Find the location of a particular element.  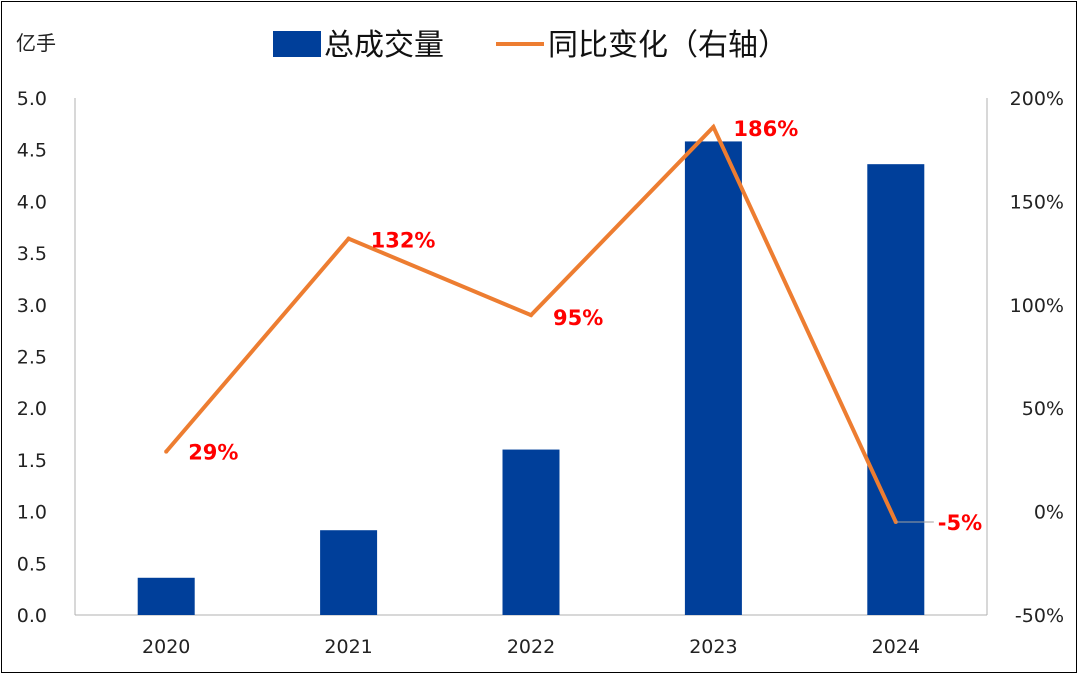

left-tick-label: 4.0 is located at coordinates (32, 202).